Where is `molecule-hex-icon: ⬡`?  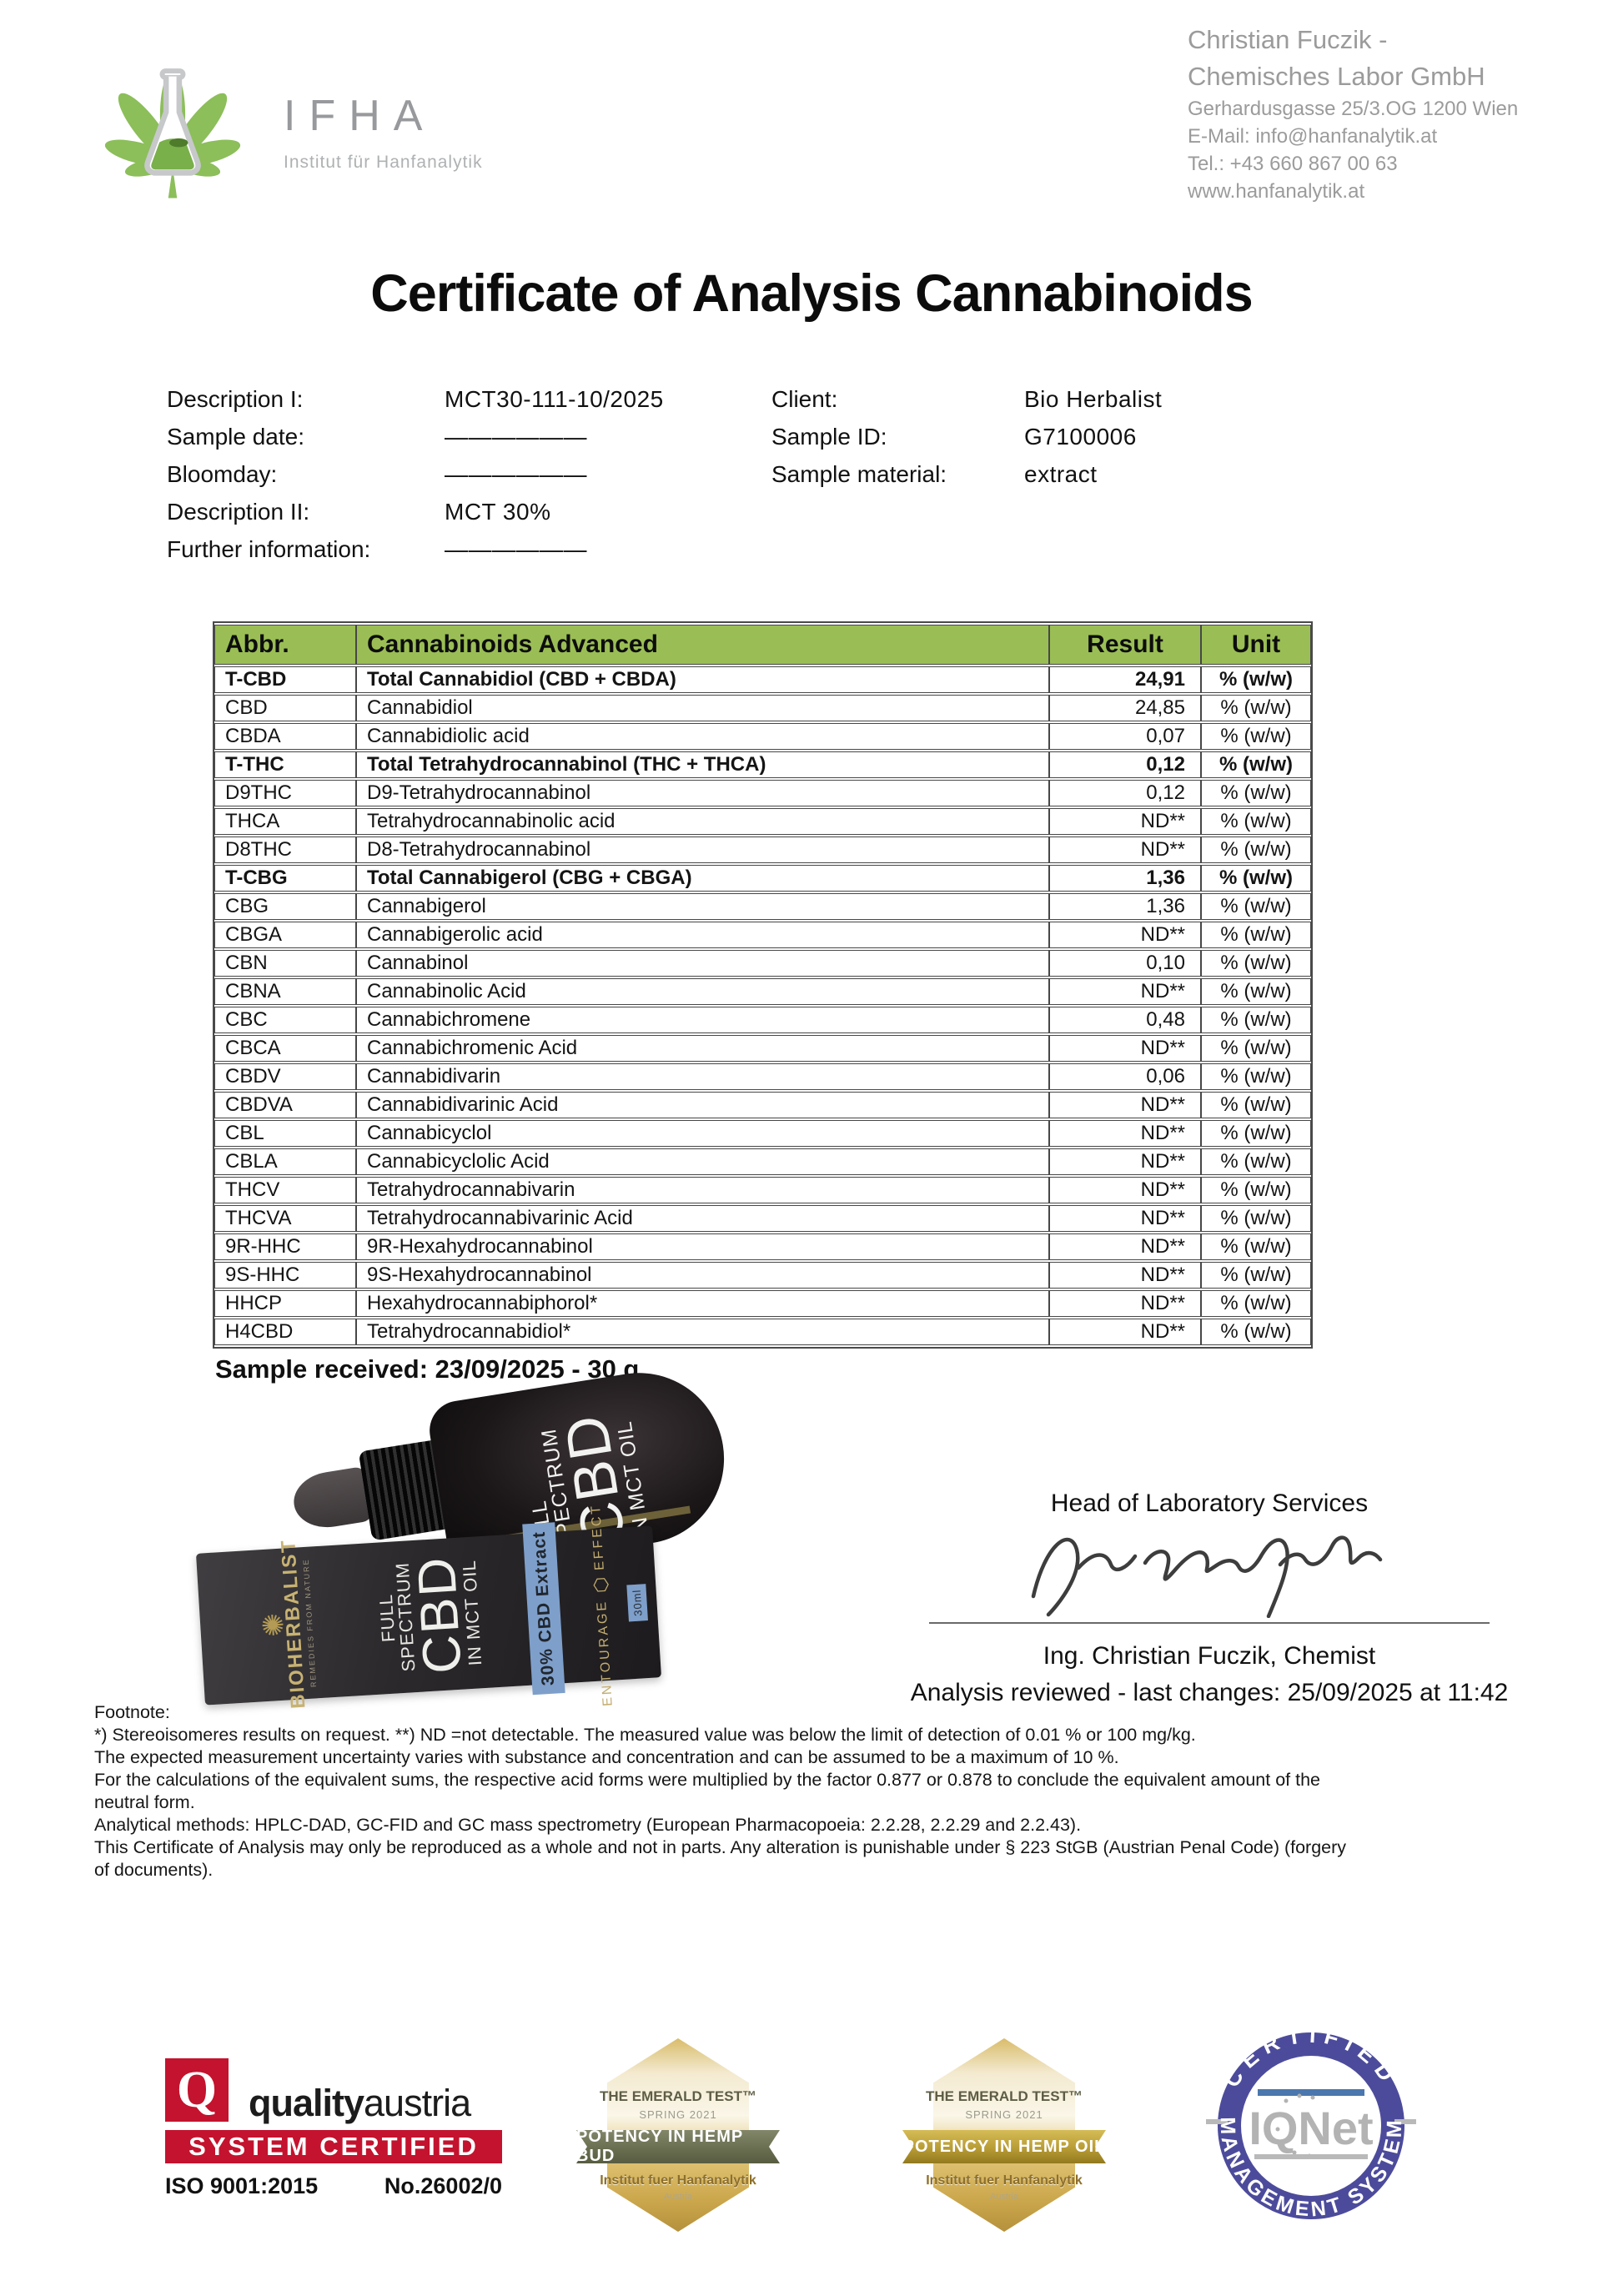
molecule-hex-icon: ⬡ is located at coordinates (601, 1585).